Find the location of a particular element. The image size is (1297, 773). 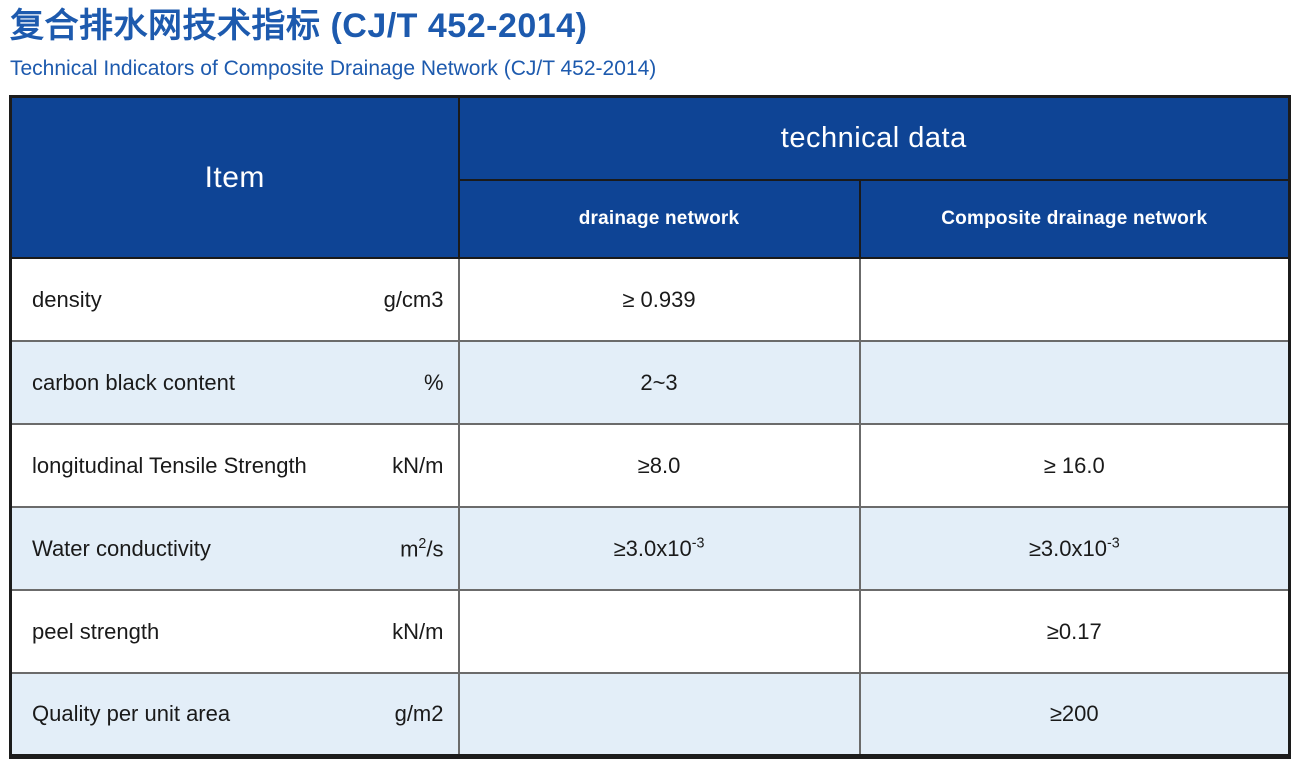

table-row: Quality per unit area g/m2 ≥200 is located at coordinates (650, 715).